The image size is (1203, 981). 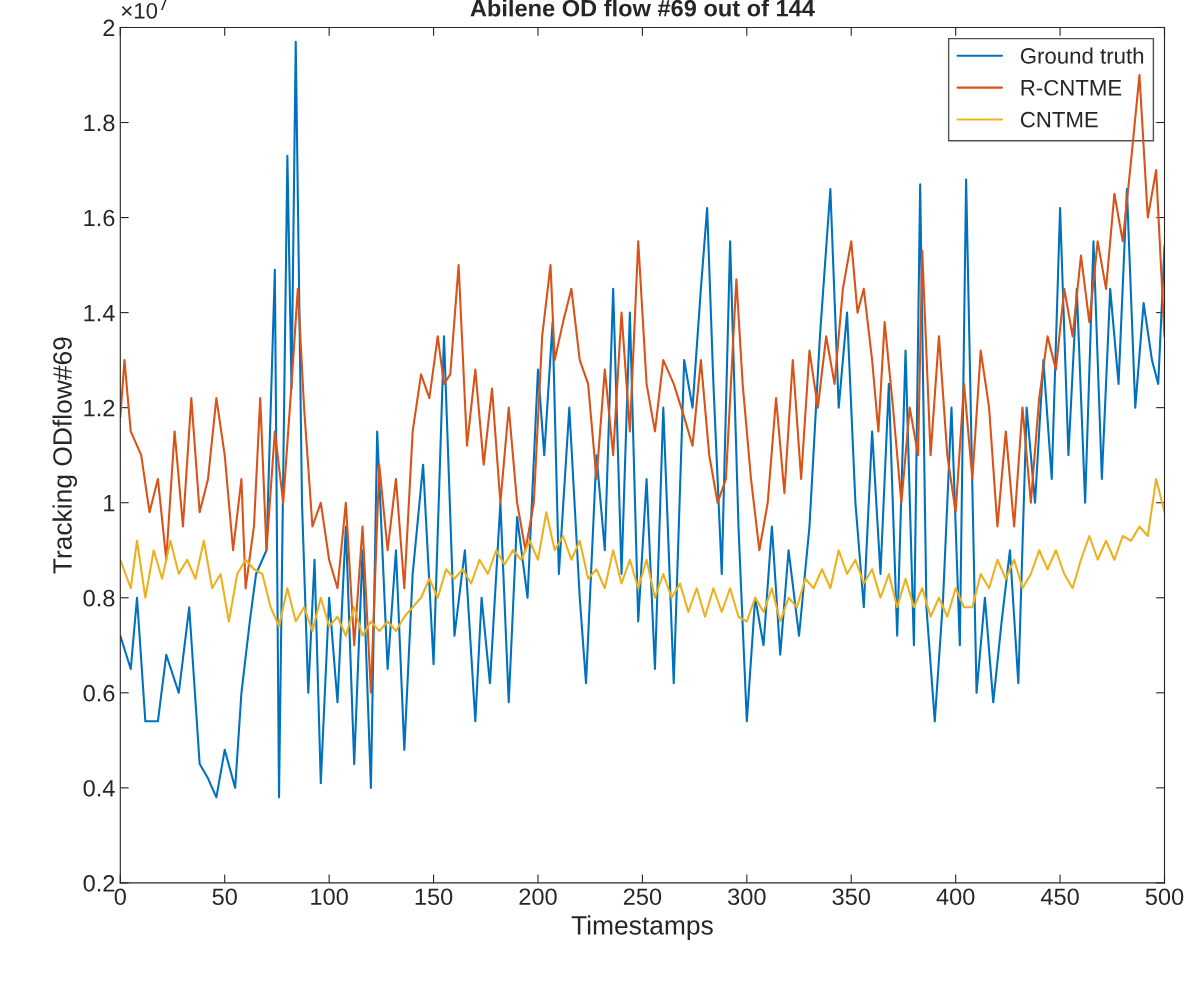 I want to click on y-tick-label: 0.4, so click(x=99, y=788).